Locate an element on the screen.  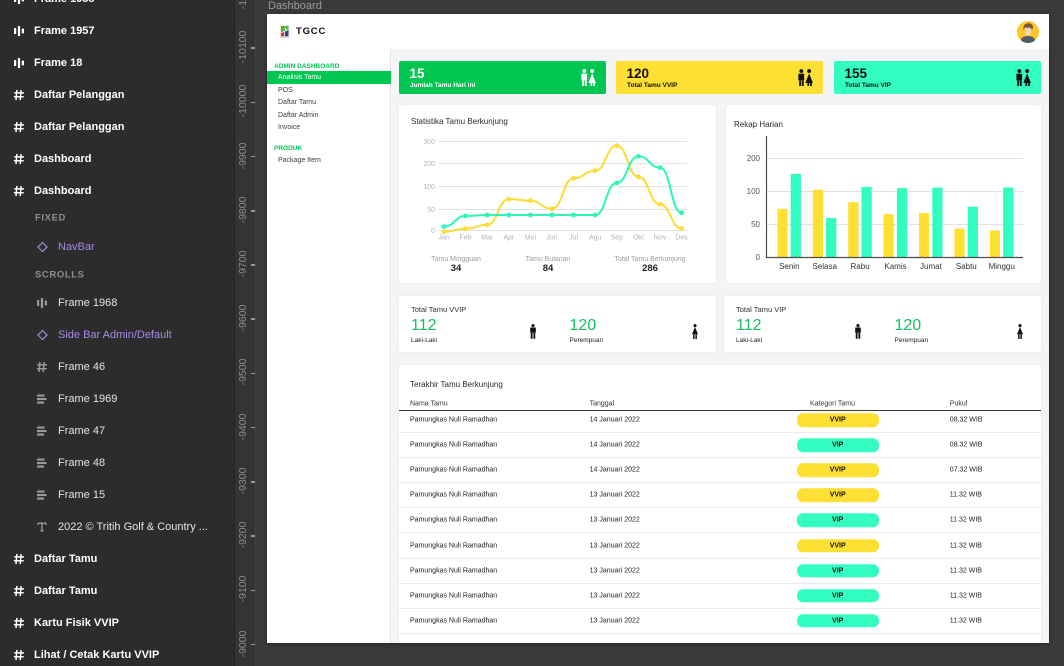
svg-text: Nov is located at coordinates (660, 238).